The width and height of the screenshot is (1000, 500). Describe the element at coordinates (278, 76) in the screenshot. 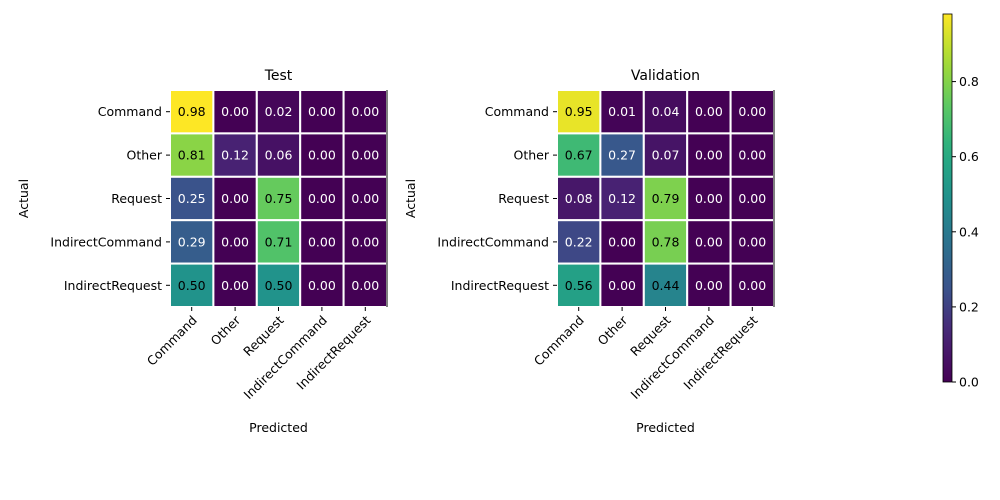

I see `test-title: Test` at that location.